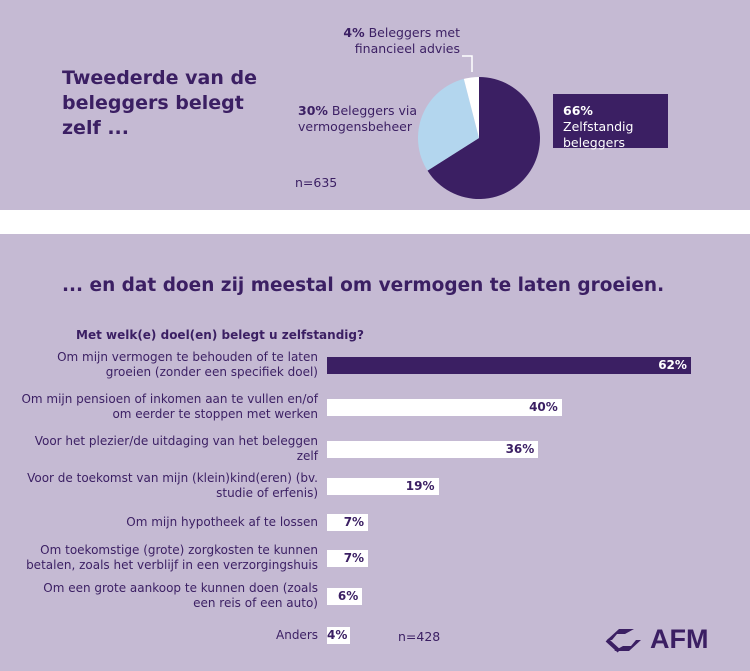  What do you see at coordinates (358, 118) in the screenshot?
I see `slice-label-vermogensbeheer: 30% Beleggers via vermogensbeheer` at bounding box center [358, 118].